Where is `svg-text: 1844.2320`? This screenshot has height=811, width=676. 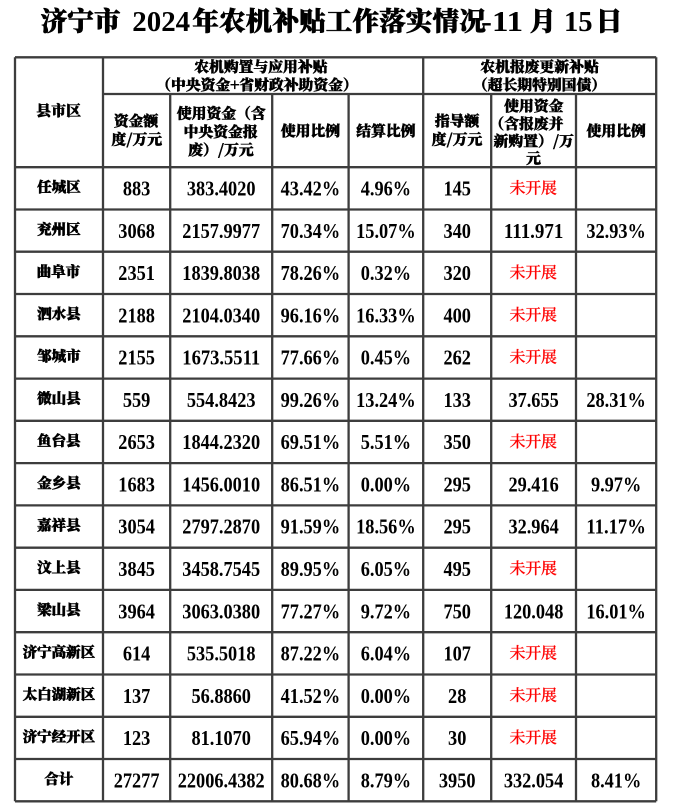 svg-text: 1844.2320 is located at coordinates (221, 443).